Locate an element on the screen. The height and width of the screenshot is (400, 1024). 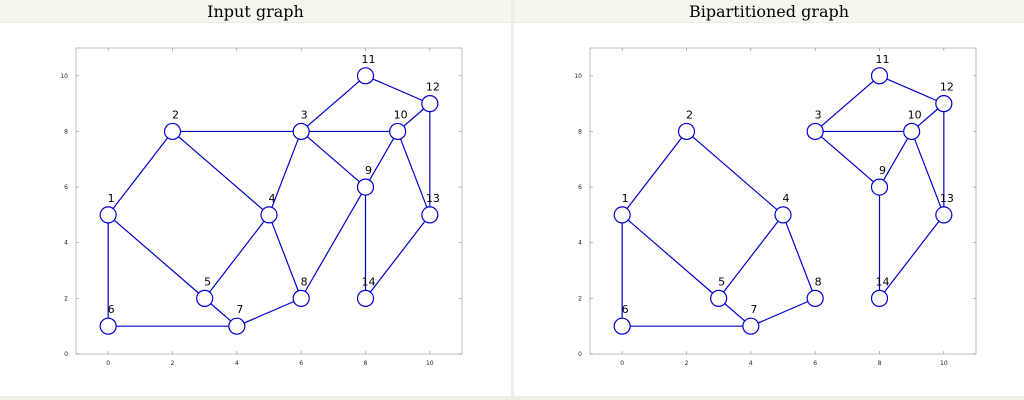
graph-node-label-14: 14 is located at coordinates (883, 281).